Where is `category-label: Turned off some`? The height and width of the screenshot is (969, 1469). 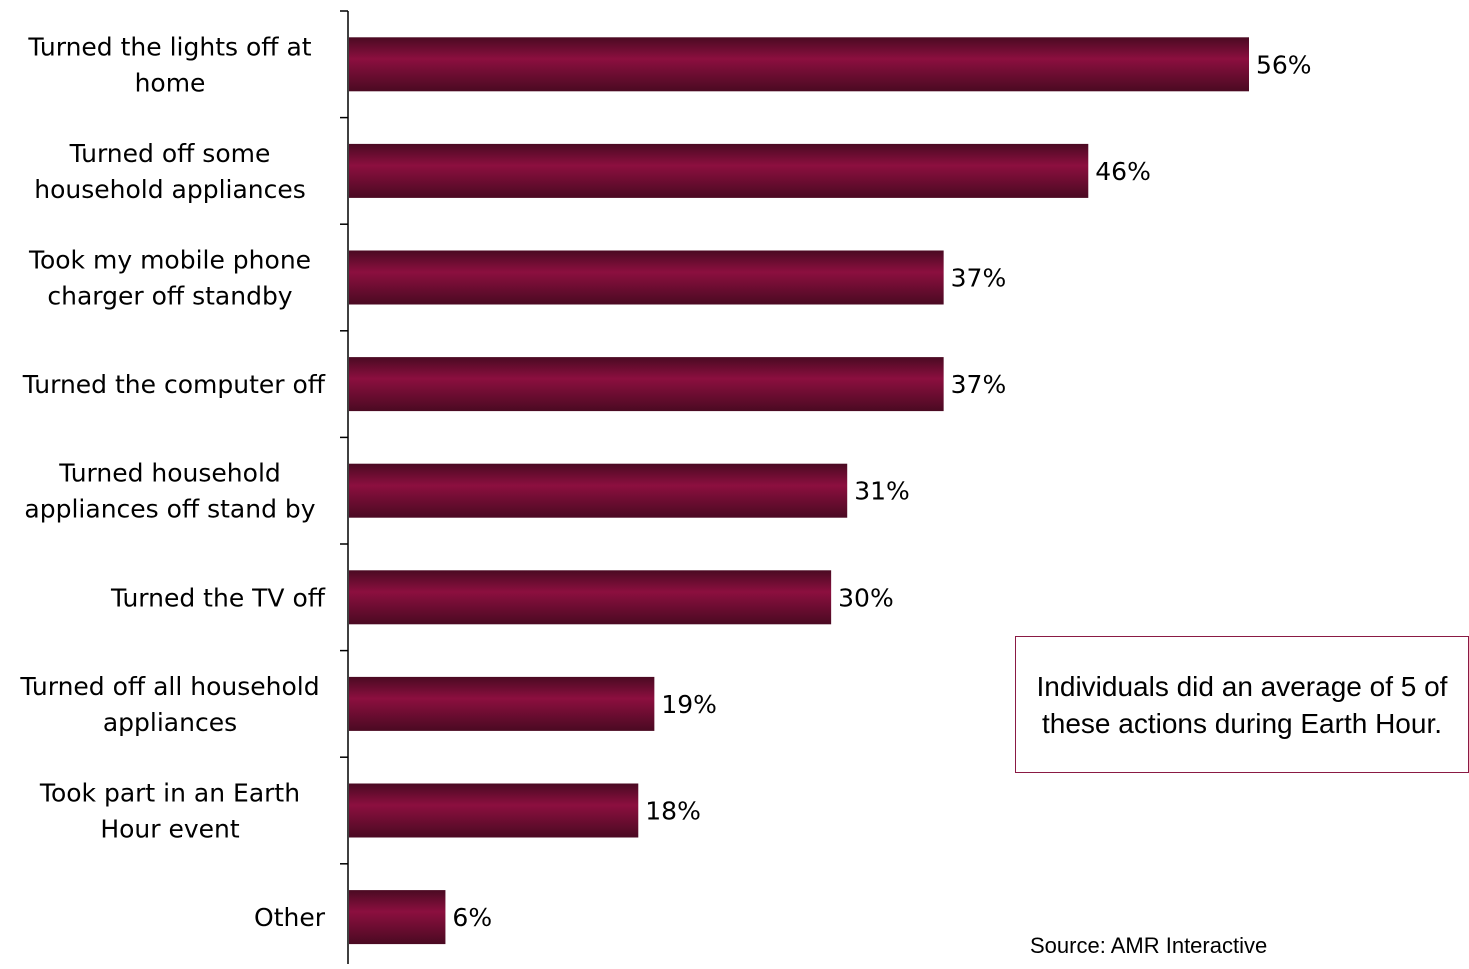 category-label: Turned off some is located at coordinates (170, 153).